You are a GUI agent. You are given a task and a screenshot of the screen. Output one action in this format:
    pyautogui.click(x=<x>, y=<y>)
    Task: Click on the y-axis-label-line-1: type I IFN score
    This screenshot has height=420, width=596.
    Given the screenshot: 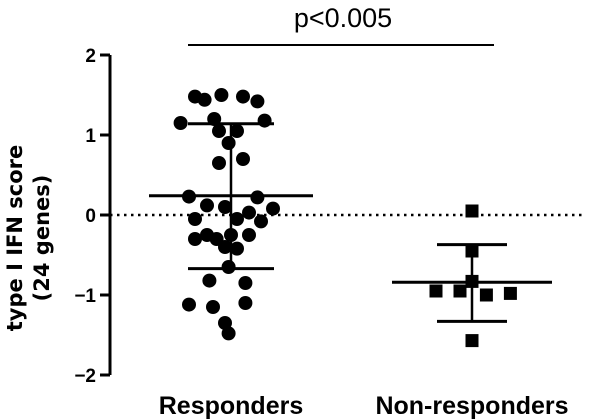 What is the action you would take?
    pyautogui.click(x=15, y=238)
    